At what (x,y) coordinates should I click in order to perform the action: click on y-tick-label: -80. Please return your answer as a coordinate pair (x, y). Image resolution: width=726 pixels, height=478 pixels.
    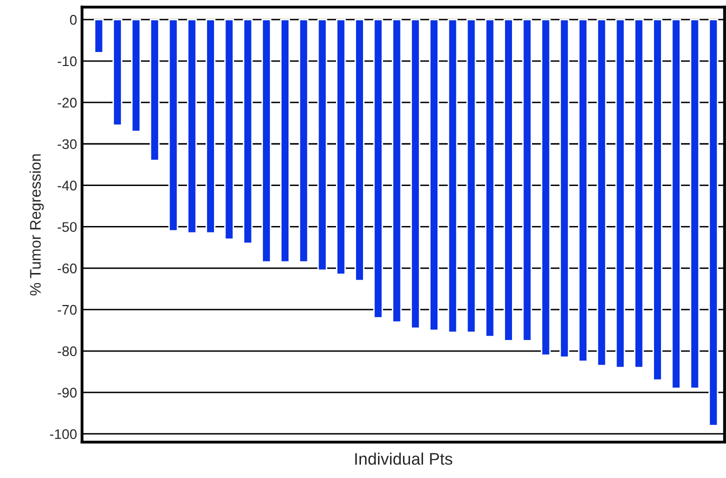
    Looking at the image, I should click on (67, 351).